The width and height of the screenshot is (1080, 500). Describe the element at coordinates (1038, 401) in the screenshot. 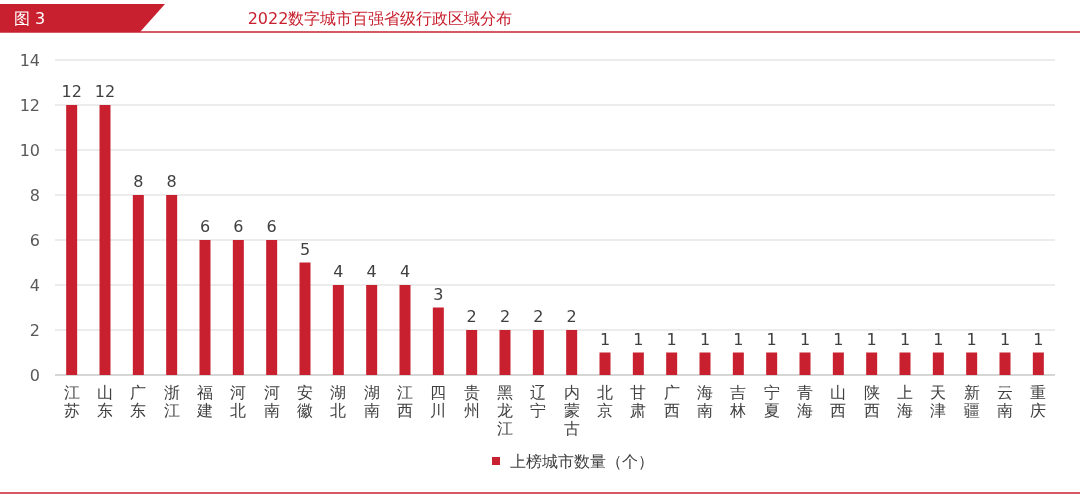

I see `x-tick-label: 重庆` at that location.